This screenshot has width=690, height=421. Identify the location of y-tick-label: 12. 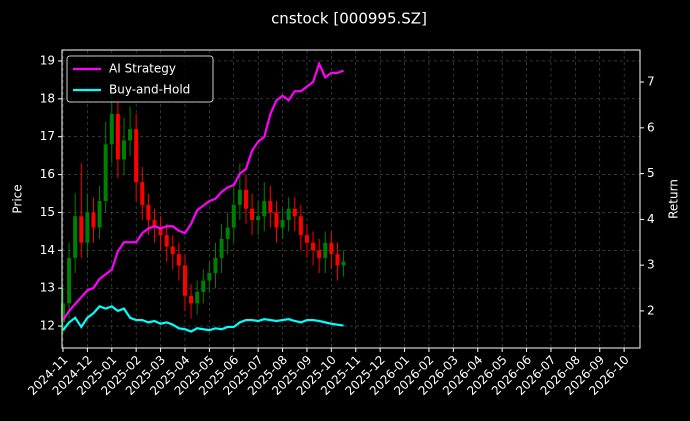
(47, 326).